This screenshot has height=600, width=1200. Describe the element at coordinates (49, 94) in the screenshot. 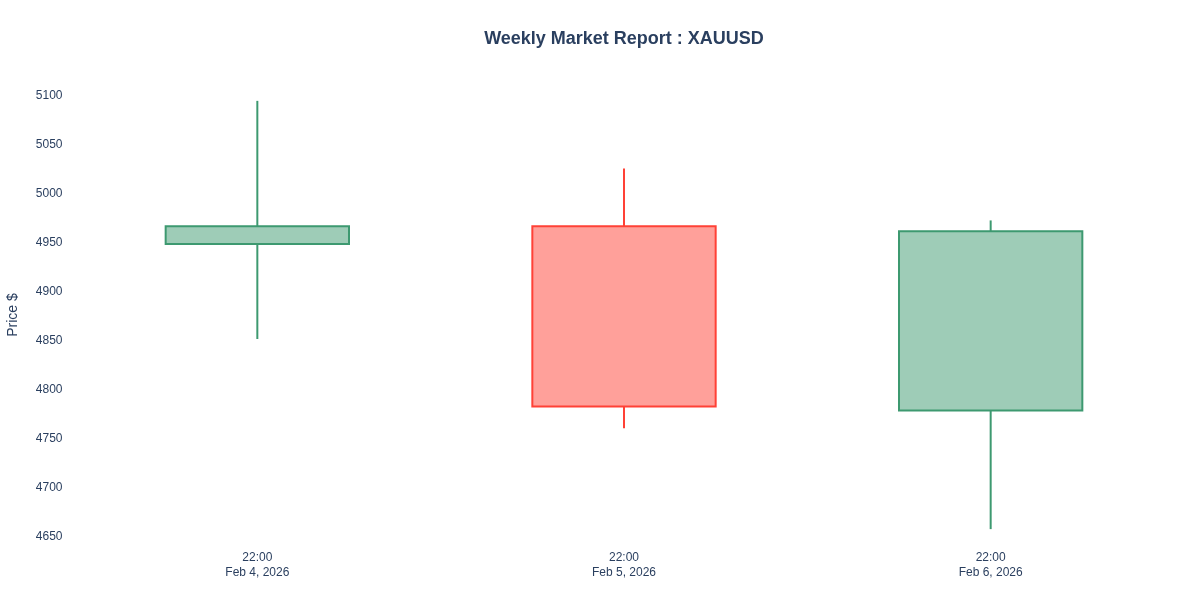

I see `y-tick-label: 5100` at that location.